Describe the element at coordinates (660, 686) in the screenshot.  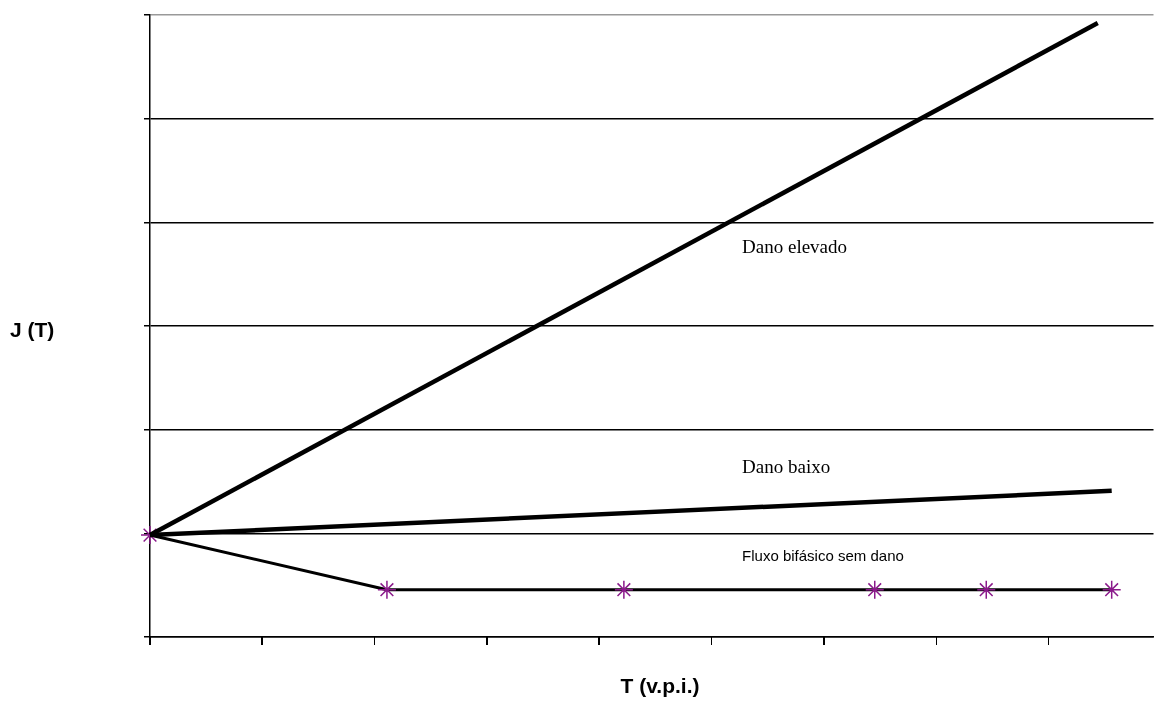
I see `x-axis-title: T (v.p.i.)` at that location.